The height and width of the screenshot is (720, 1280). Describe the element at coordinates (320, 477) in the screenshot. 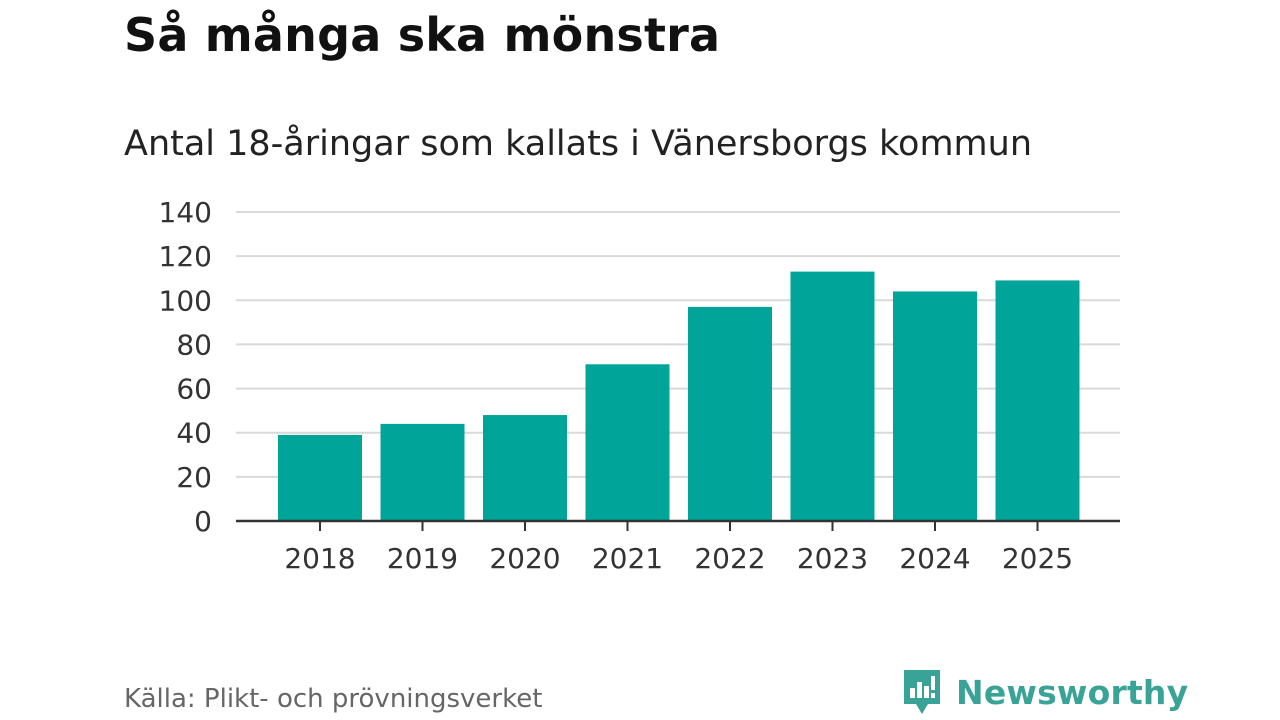

I see `bar-2018` at that location.